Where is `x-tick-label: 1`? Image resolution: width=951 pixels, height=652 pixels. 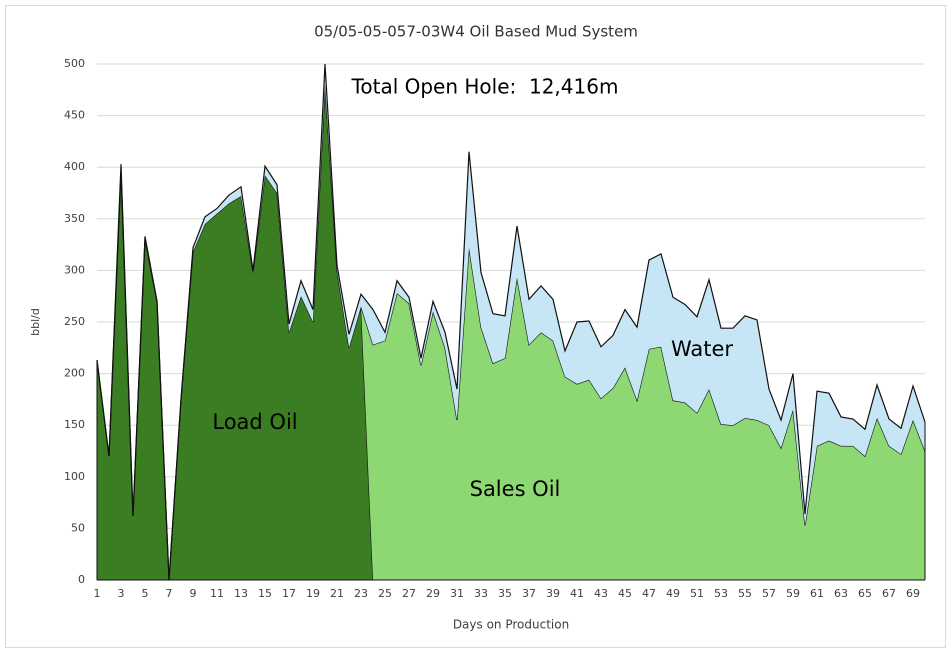
x-tick-label: 1 is located at coordinates (97, 593).